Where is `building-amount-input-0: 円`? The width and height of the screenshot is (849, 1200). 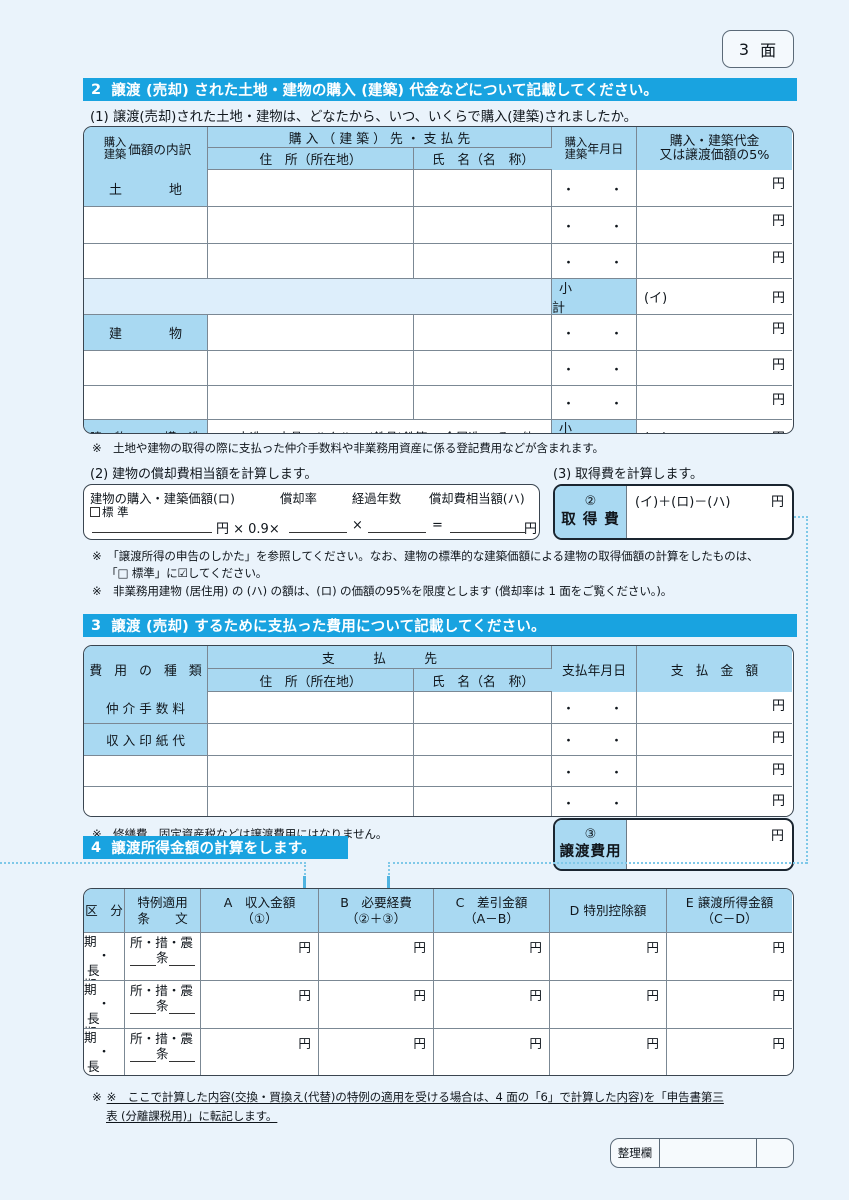 building-amount-input-0: 円 is located at coordinates (714, 333).